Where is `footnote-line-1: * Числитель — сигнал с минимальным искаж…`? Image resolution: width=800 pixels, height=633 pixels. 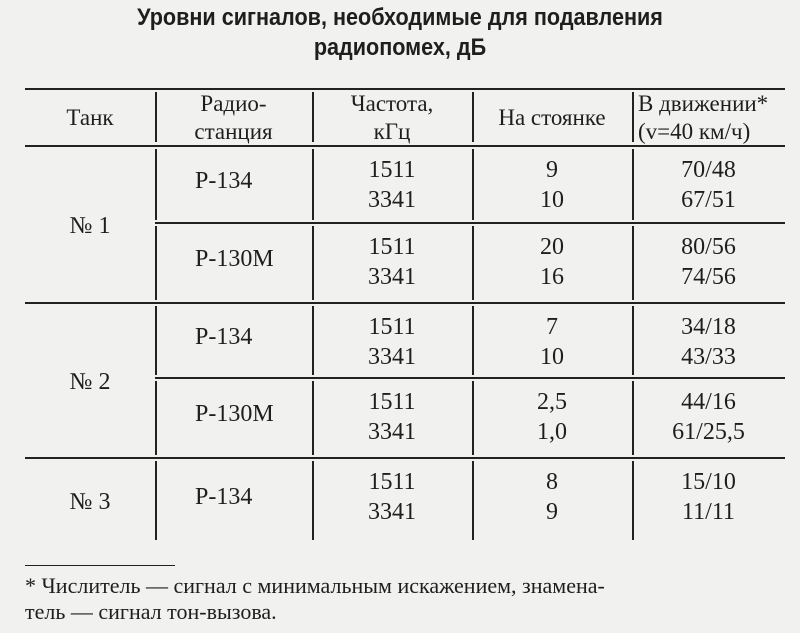
footnote-line-1: * Числитель — сигнал с минимальным искаж… is located at coordinates (315, 585).